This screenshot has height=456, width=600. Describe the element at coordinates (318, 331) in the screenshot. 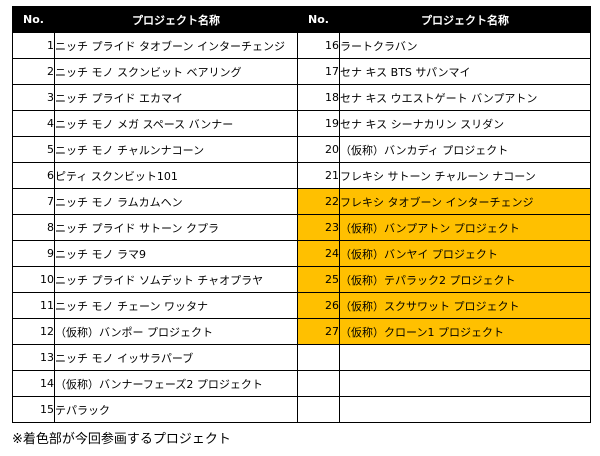

I see `project-no: 27` at that location.